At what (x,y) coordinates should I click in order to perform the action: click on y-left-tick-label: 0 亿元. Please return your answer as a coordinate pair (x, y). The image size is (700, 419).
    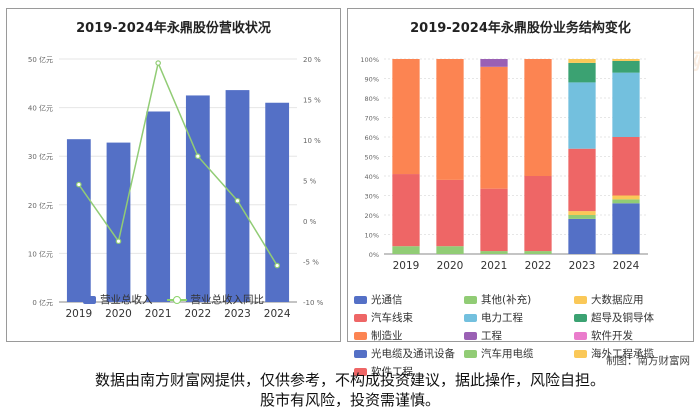
    Looking at the image, I should click on (42, 302).